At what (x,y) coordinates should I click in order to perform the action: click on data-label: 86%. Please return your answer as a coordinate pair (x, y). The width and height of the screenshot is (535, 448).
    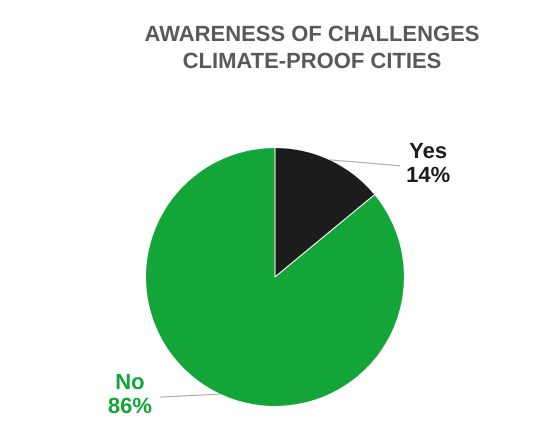
    Looking at the image, I should click on (130, 405).